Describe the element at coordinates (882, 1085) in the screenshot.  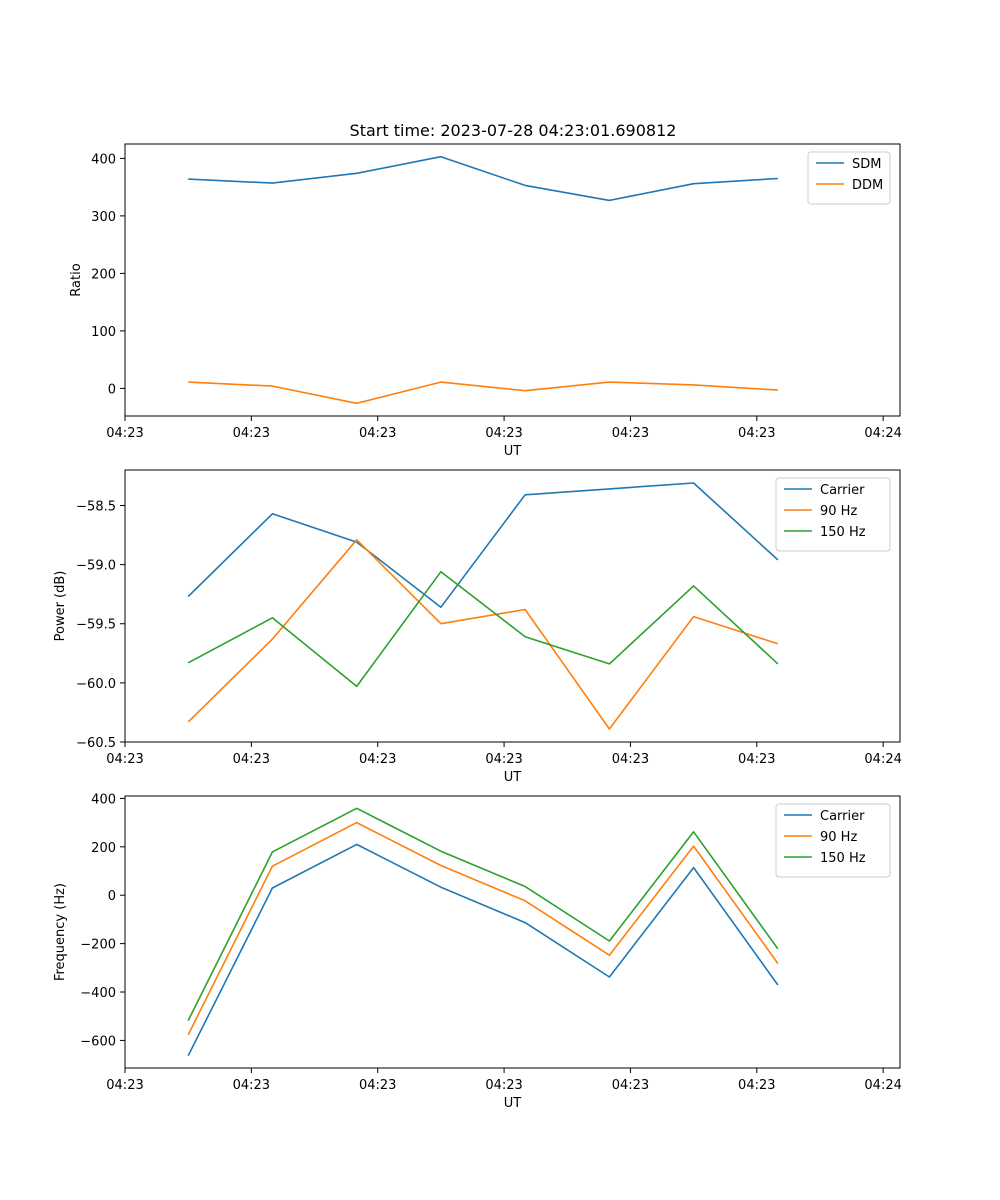
I see `frequency-x-tick-label: 04:24` at that location.